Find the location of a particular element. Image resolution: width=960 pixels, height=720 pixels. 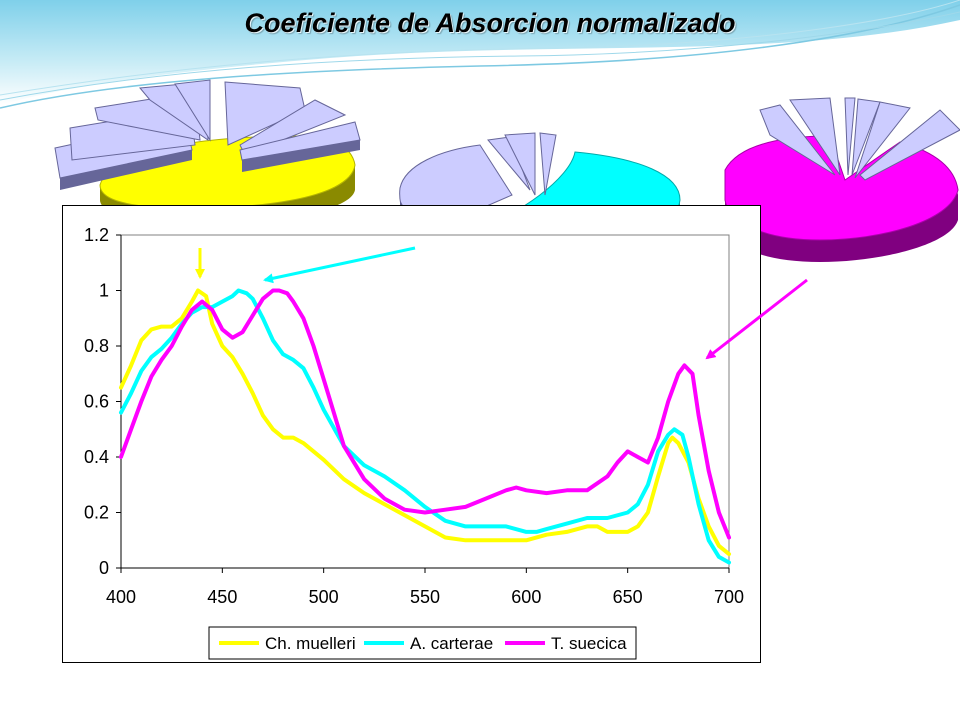

y-tick-label: 1.2 is located at coordinates (96, 235).